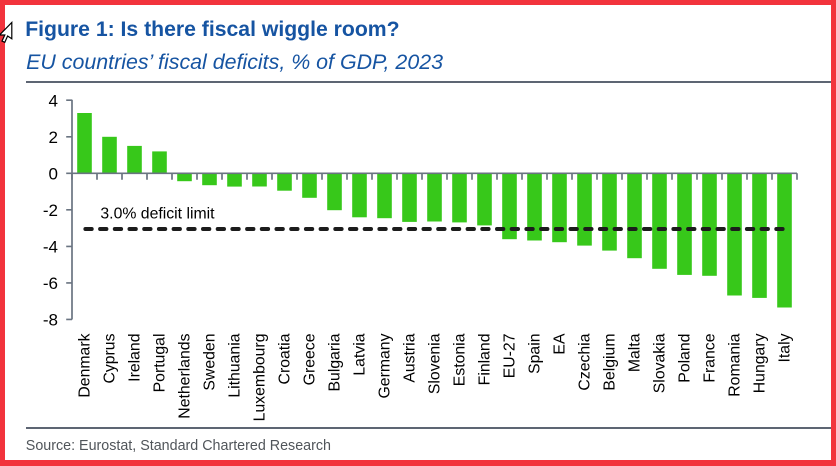 The image size is (836, 466). What do you see at coordinates (510, 356) in the screenshot?
I see `svg-text: EU-27` at bounding box center [510, 356].